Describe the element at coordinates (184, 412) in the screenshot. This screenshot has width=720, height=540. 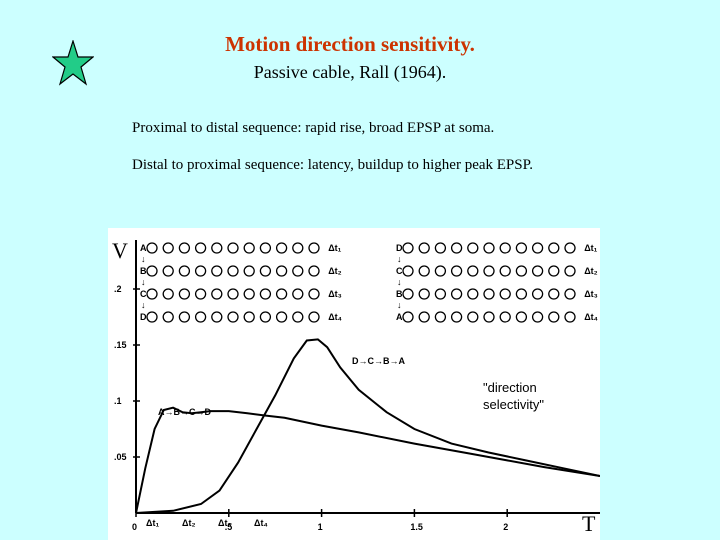
I see `label-abcd: A→B→C→D` at that location.